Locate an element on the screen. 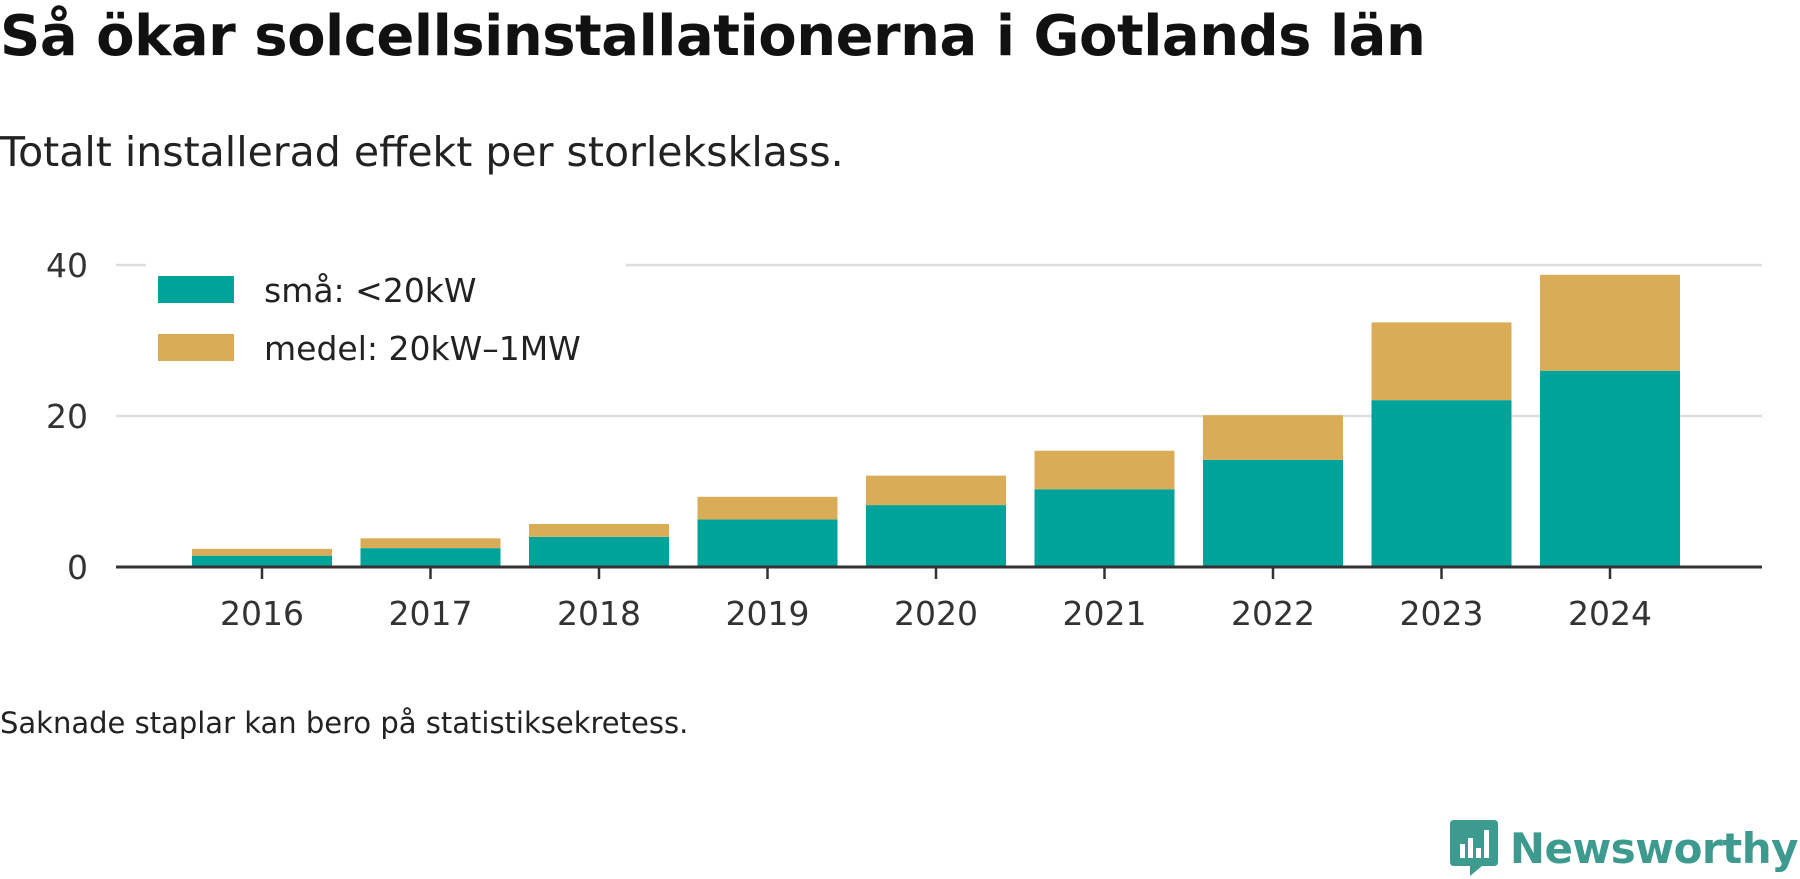 The height and width of the screenshot is (879, 1800). bar-small-2017 is located at coordinates (430, 557).